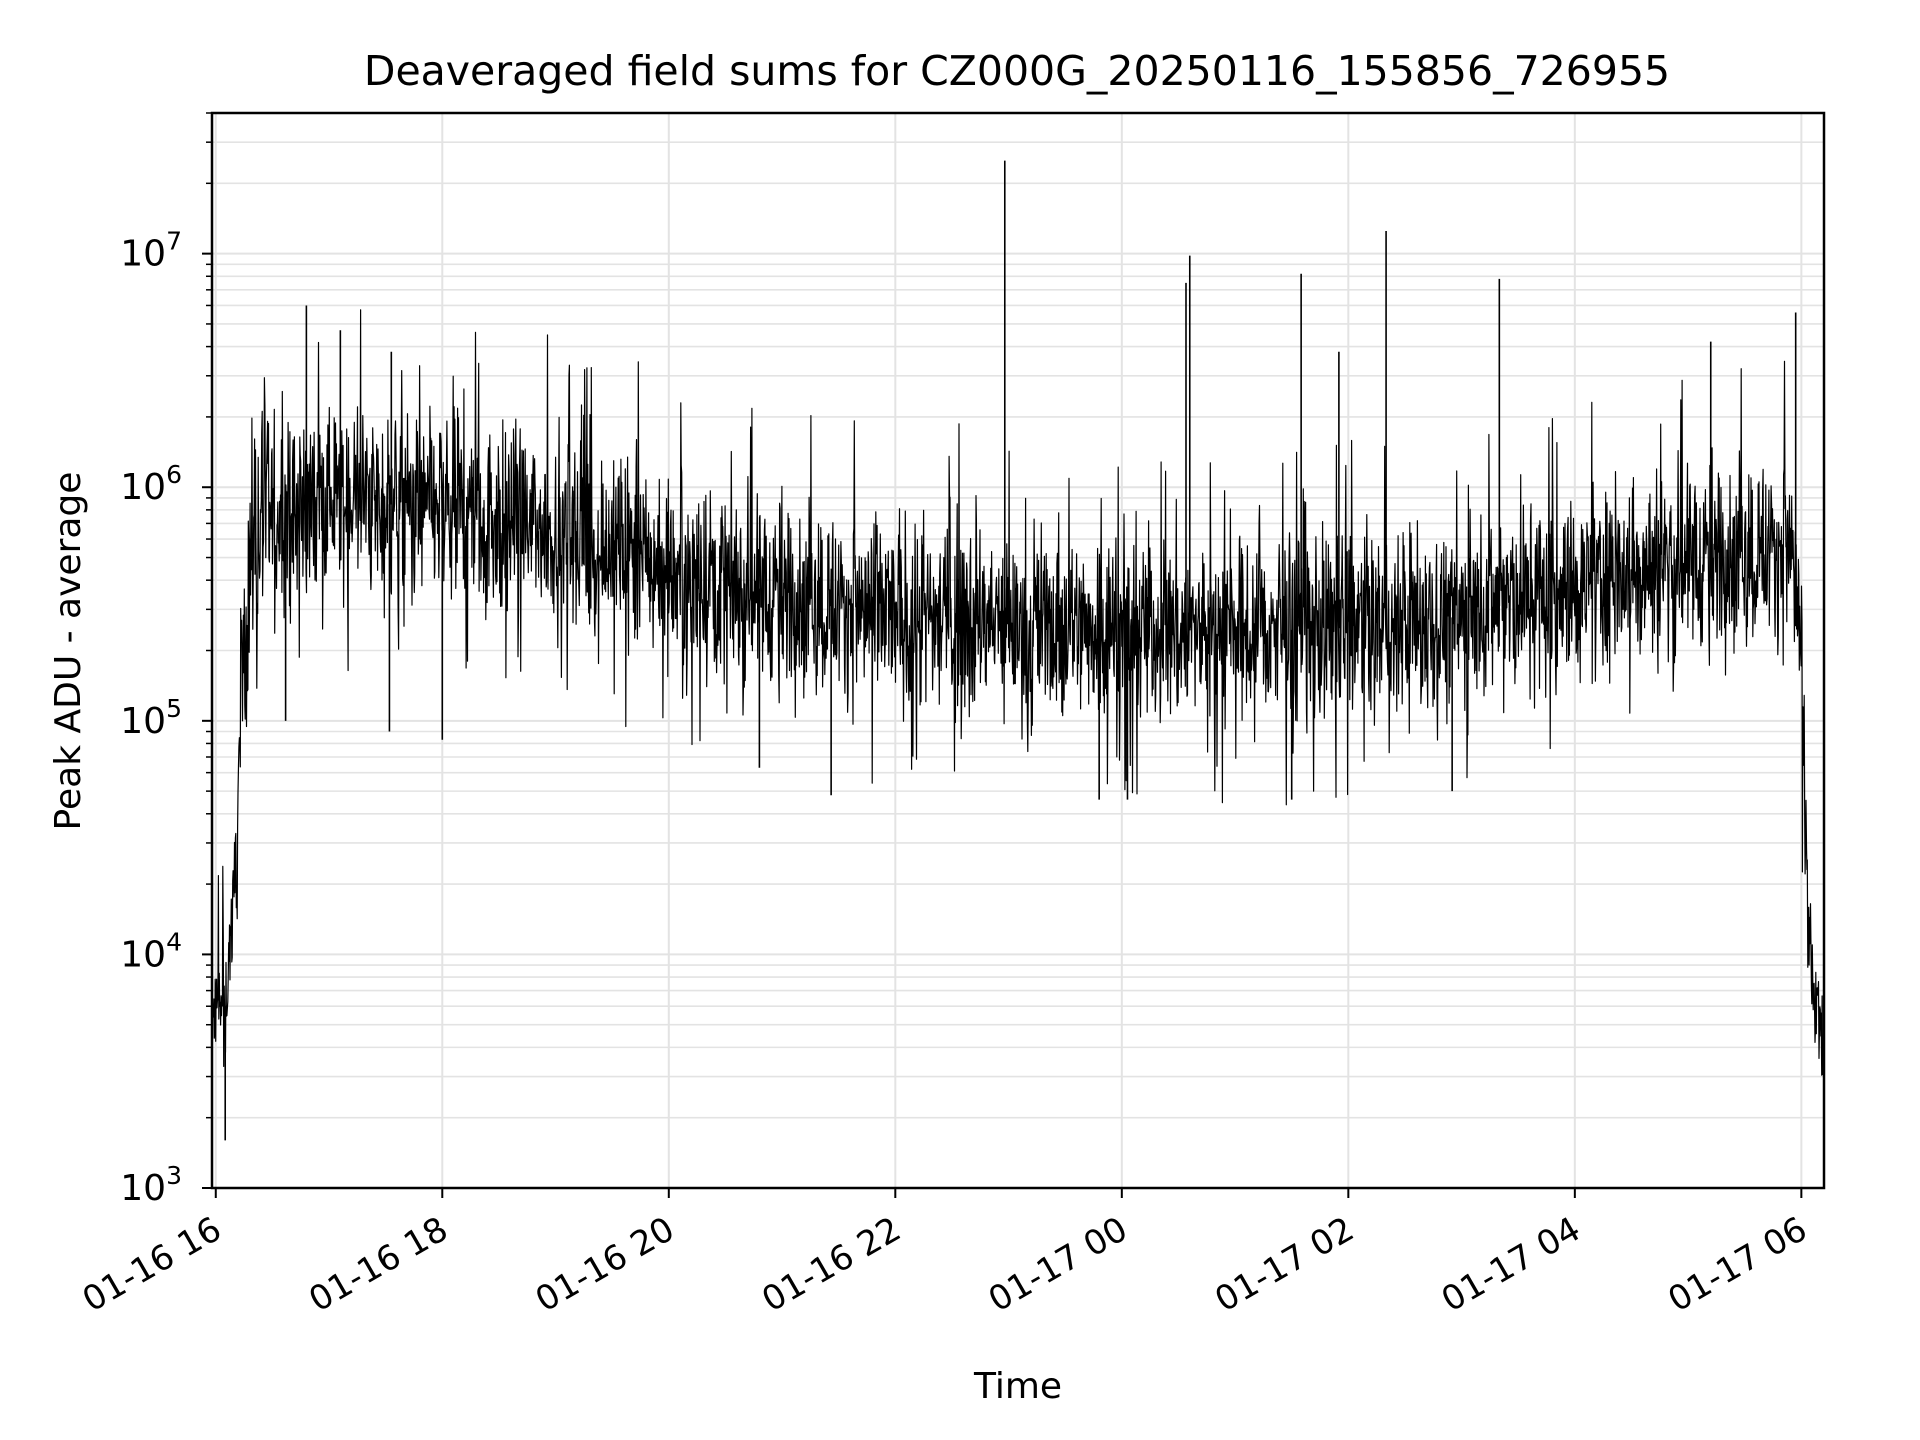  What do you see at coordinates (151, 251) in the screenshot?
I see `y-tick-label: 10⁷` at bounding box center [151, 251].